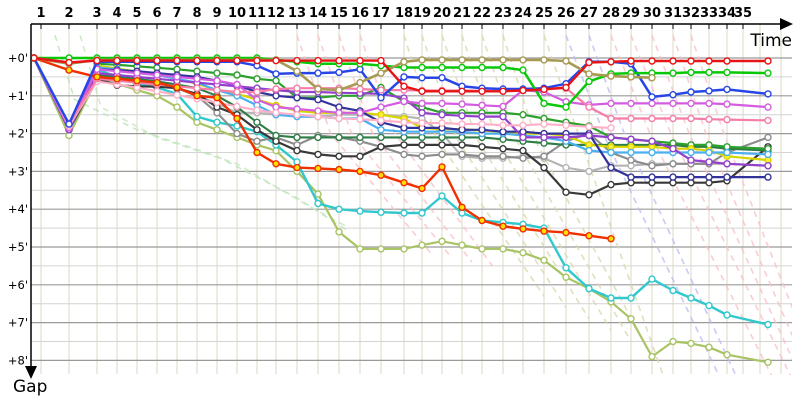 The width and height of the screenshot is (800, 400). I want to click on lap-tick-label: 1, so click(40, 13).